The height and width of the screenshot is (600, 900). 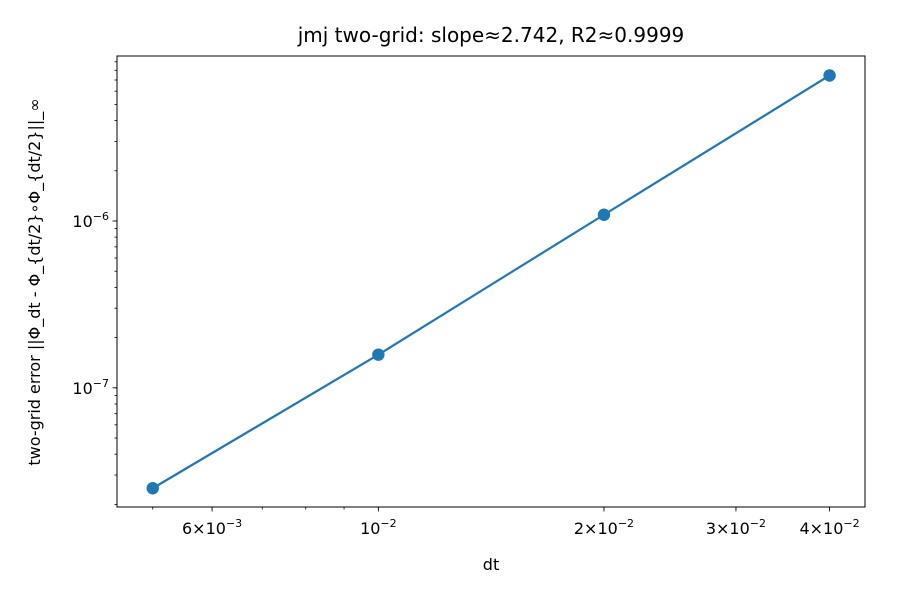 What do you see at coordinates (212, 527) in the screenshot?
I see `x-tick-label: 6×10⁻³` at bounding box center [212, 527].